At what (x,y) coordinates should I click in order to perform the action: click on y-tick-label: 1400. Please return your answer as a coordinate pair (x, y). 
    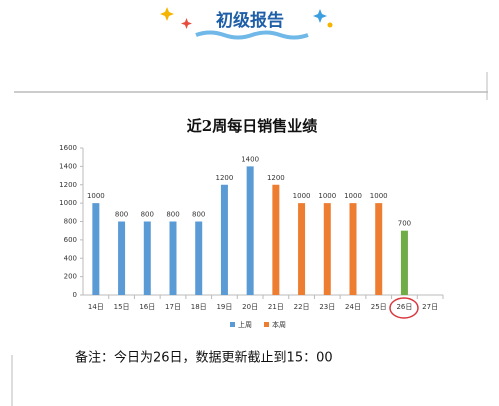
    Looking at the image, I should click on (68, 166).